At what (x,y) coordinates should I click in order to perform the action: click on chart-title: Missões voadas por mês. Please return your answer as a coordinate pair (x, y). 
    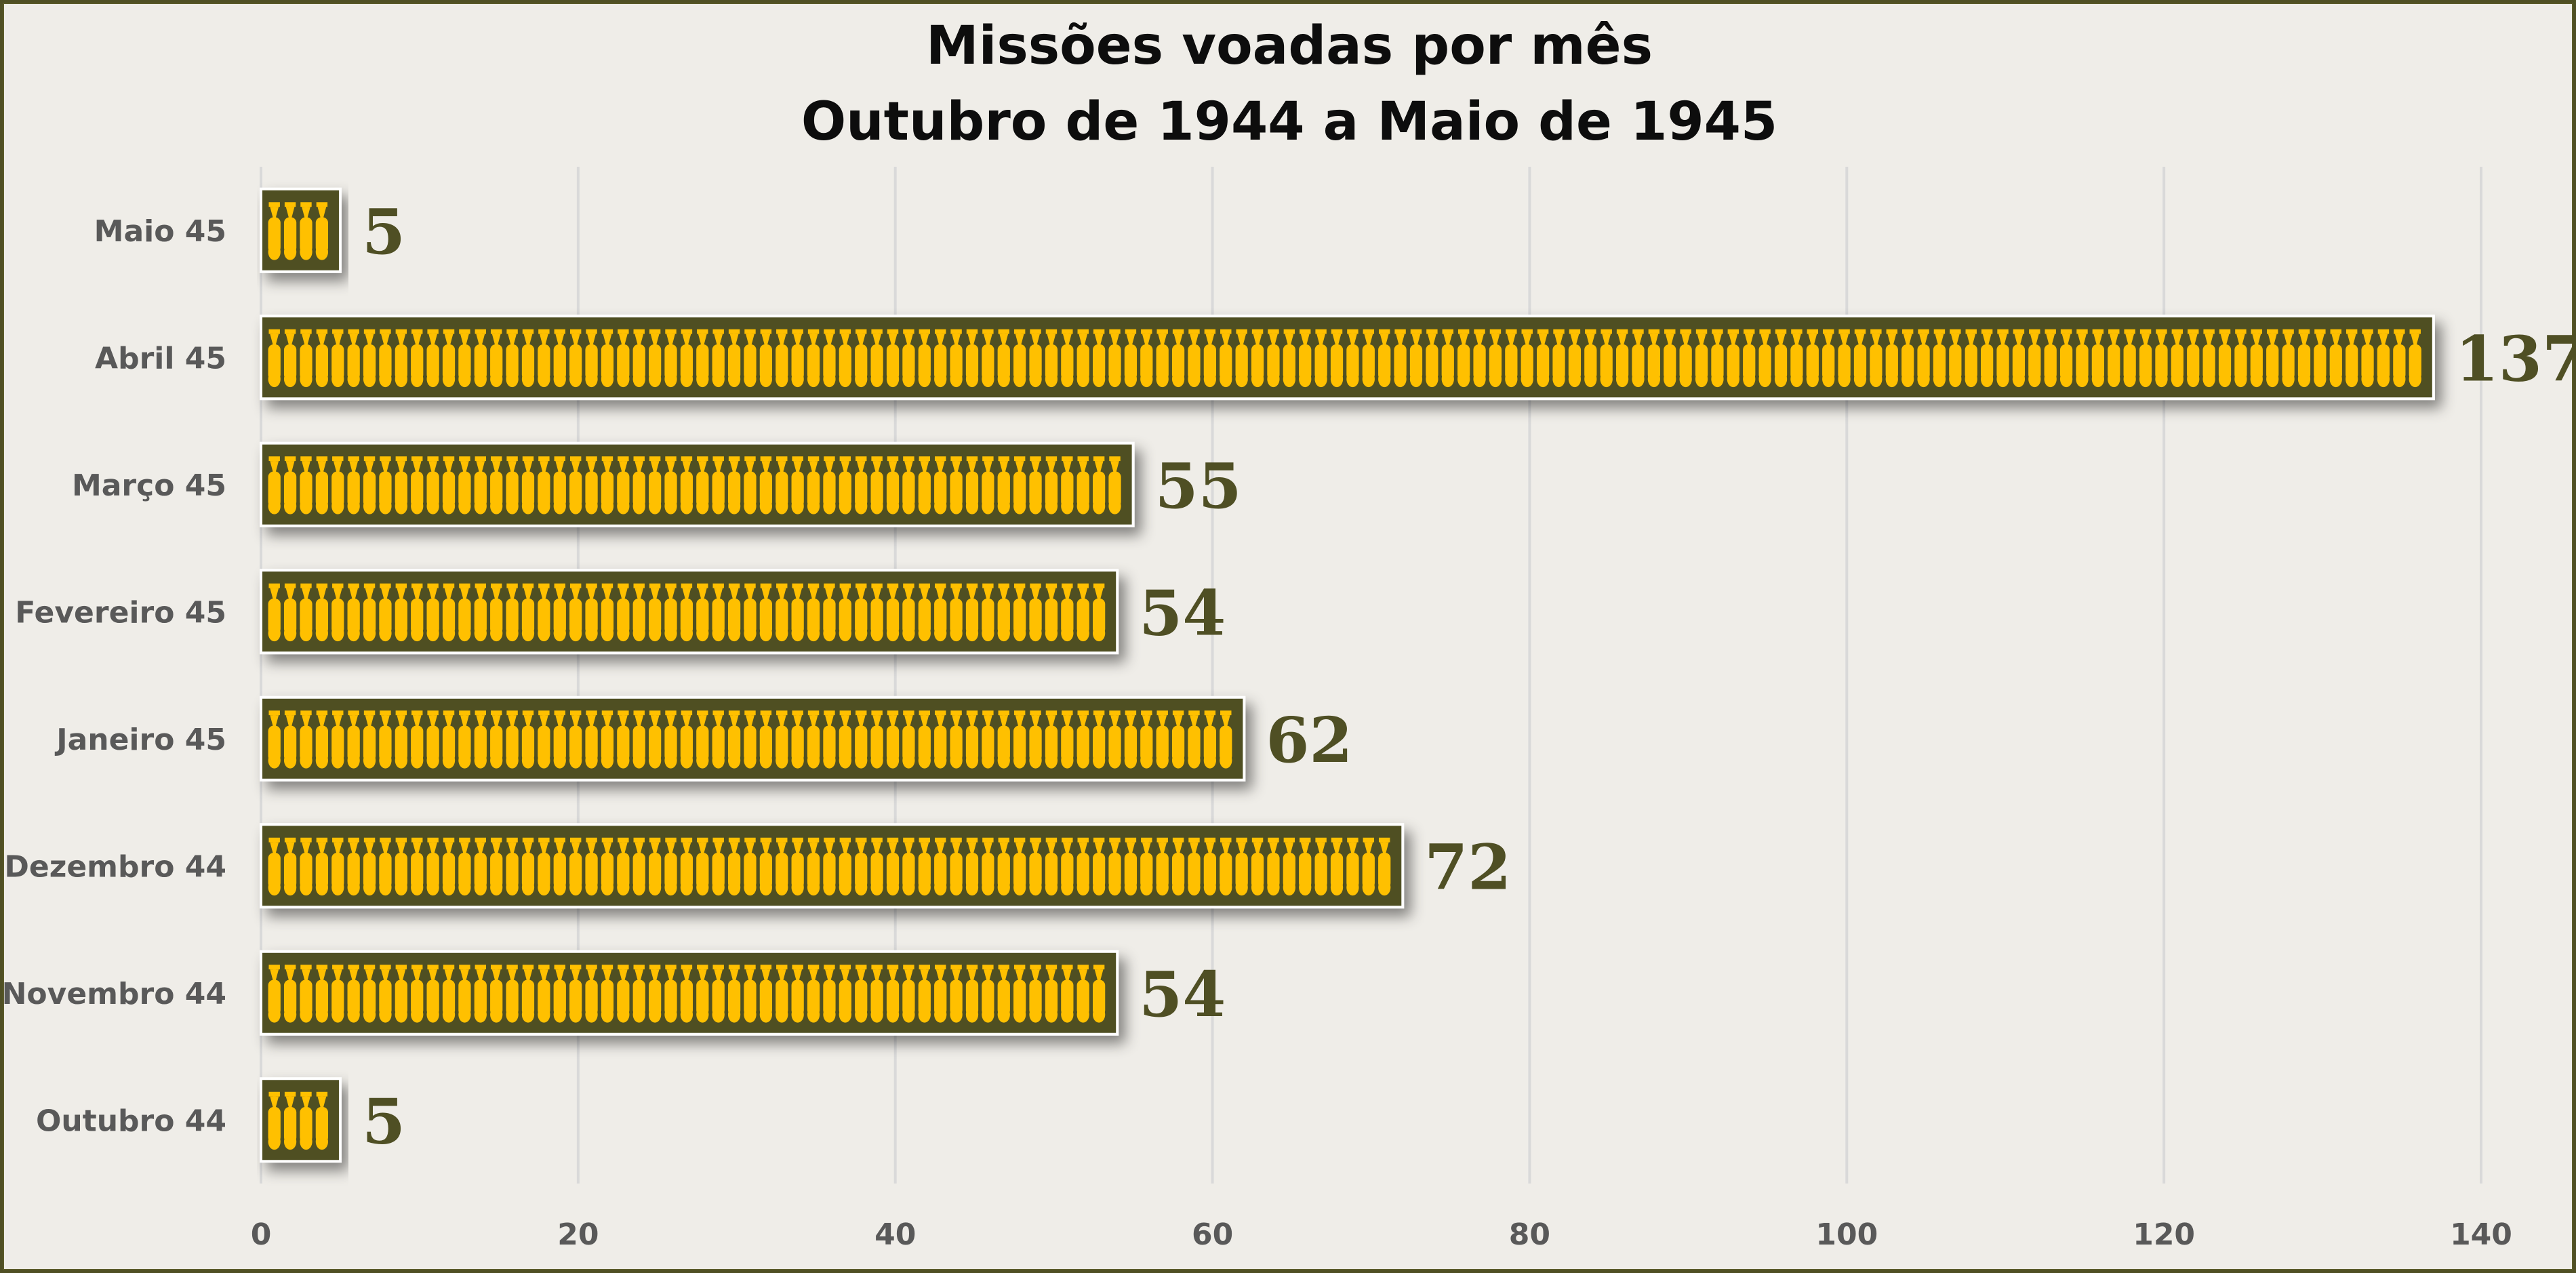
    Looking at the image, I should click on (1289, 46).